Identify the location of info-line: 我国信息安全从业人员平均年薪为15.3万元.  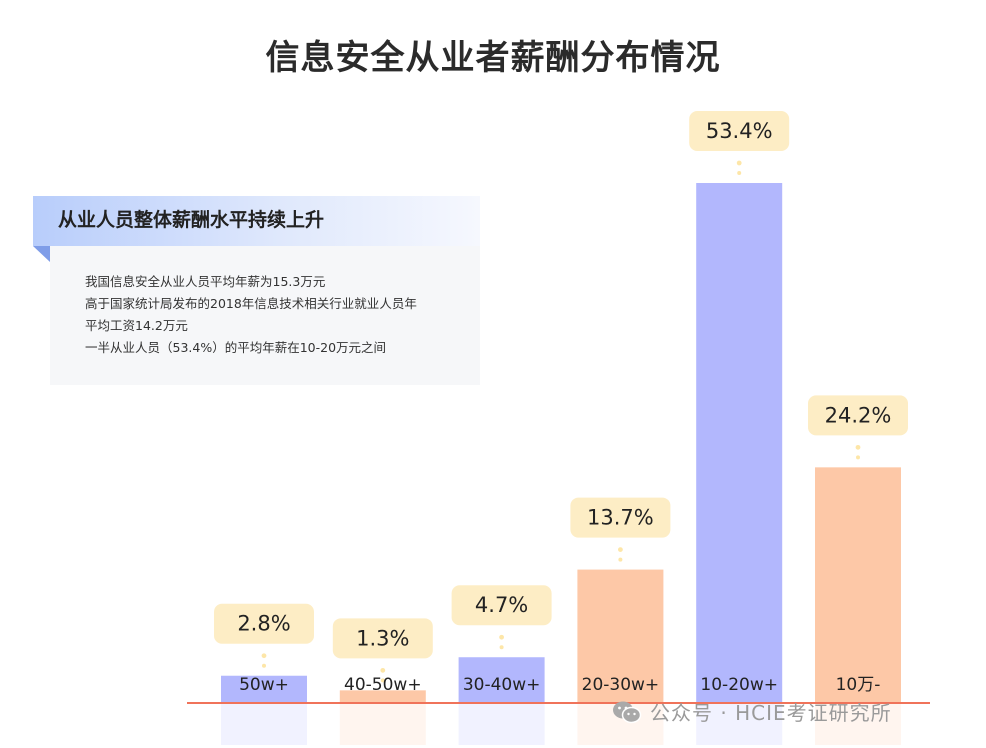
(205, 281).